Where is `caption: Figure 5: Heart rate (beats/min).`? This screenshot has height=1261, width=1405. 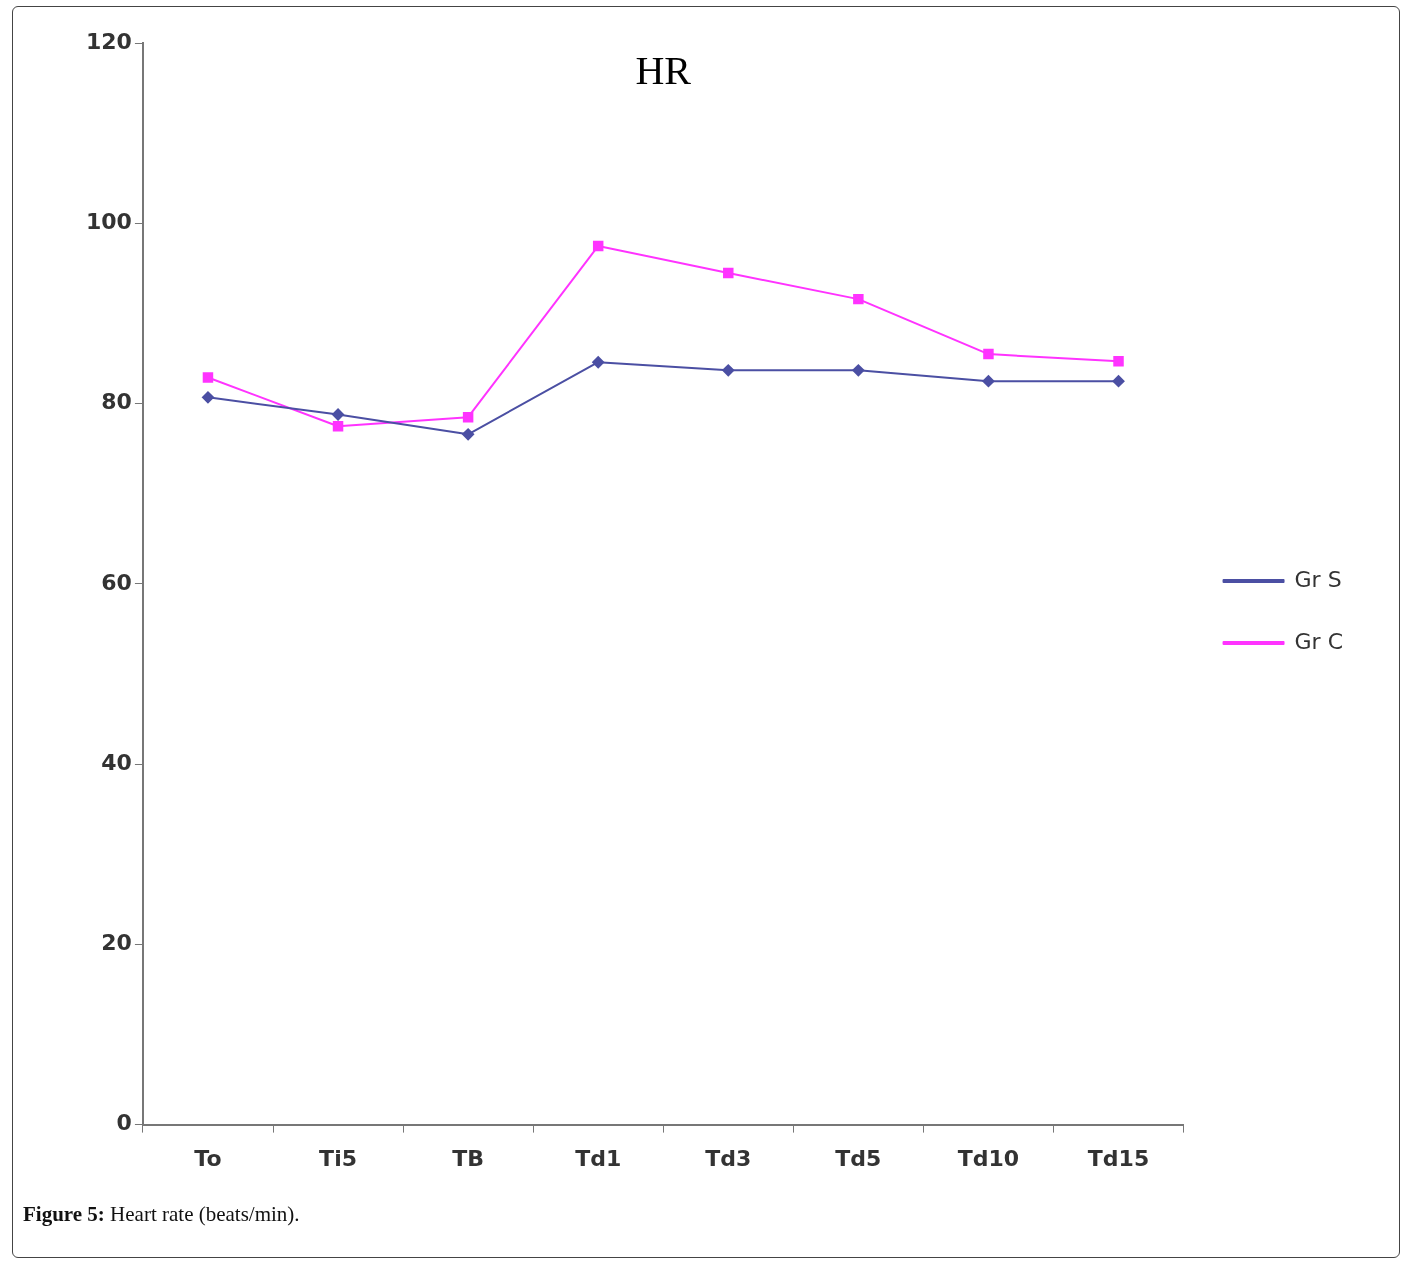 caption: Figure 5: Heart rate (beats/min). is located at coordinates (161, 1214).